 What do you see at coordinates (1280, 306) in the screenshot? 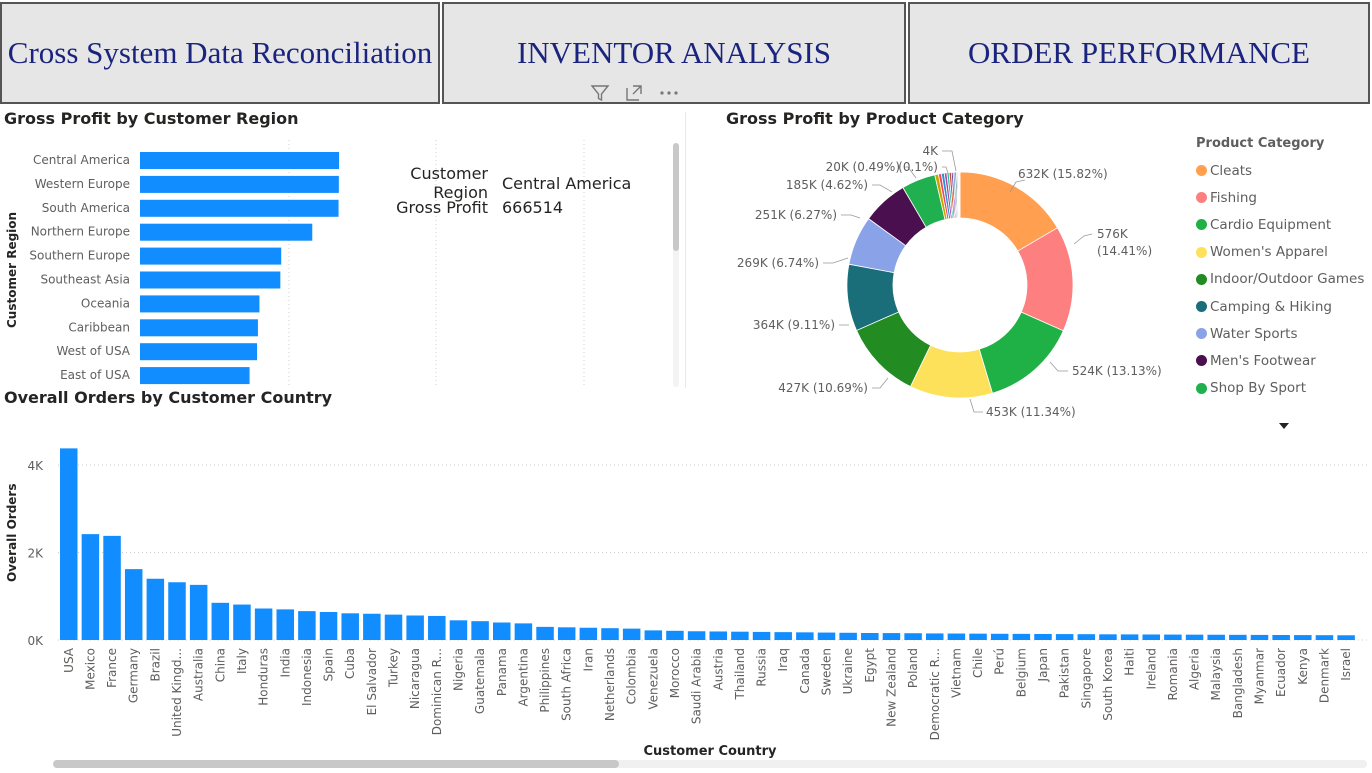
I see `legend-item: Camping & Hiking` at bounding box center [1280, 306].